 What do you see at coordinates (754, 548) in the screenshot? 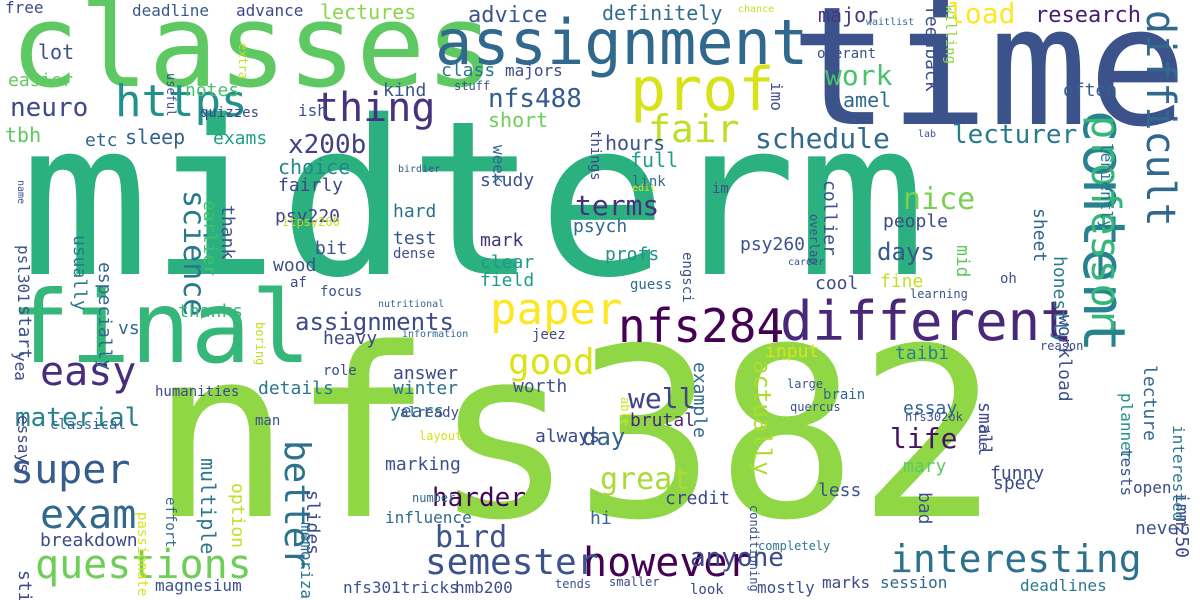
I see `cloud-word: conditioning` at bounding box center [754, 548].